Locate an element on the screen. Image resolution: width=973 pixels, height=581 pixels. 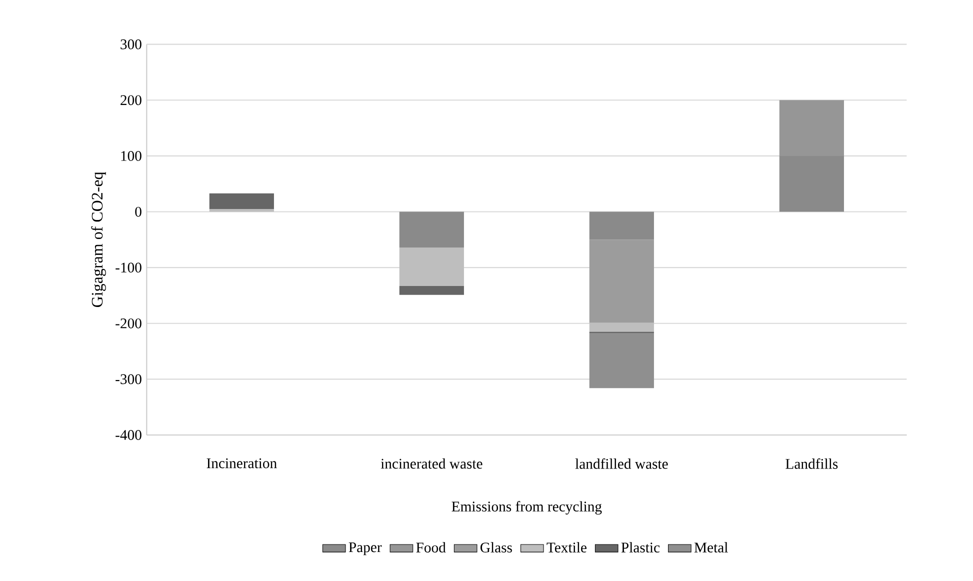
legend-label: Metal is located at coordinates (711, 547).